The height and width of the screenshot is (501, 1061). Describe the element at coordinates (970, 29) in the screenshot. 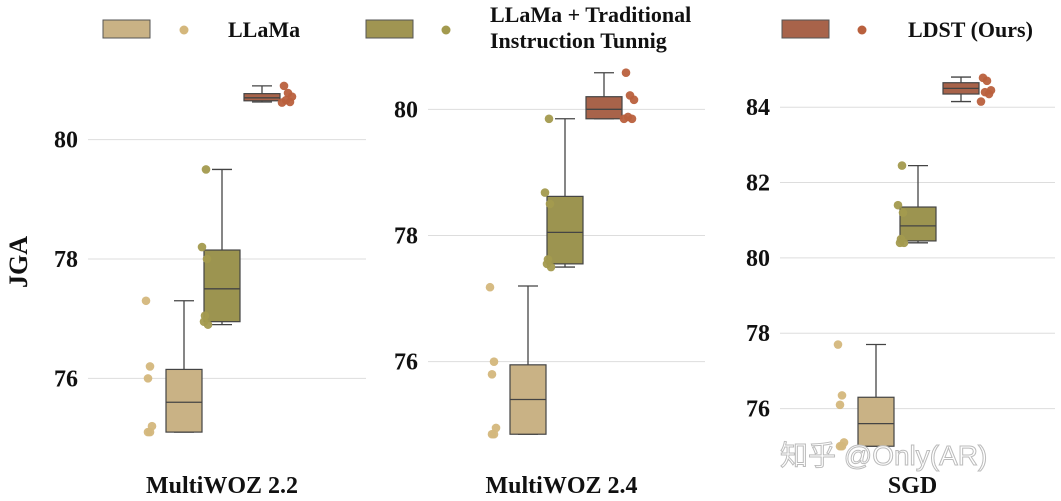

I see `legend-label: LDST (Ours)` at that location.